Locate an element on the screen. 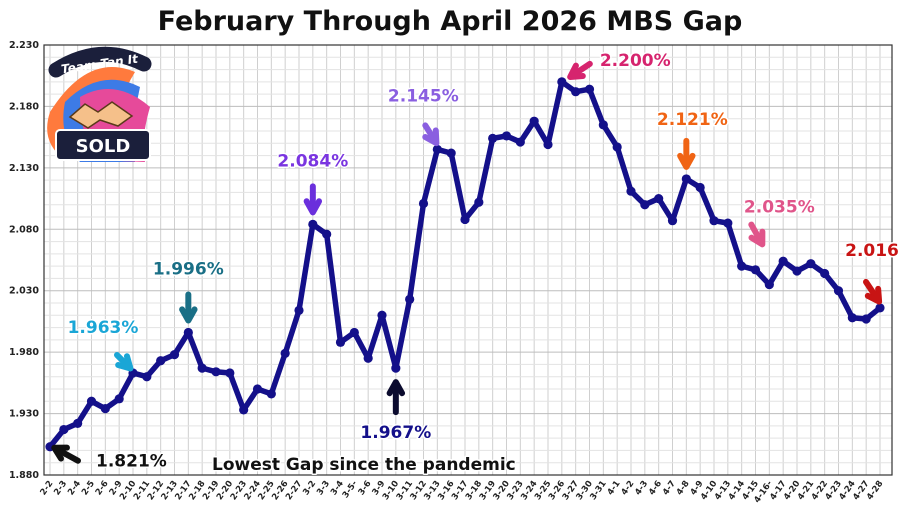  x-tick-label: 3-6 is located at coordinates (365, 488).